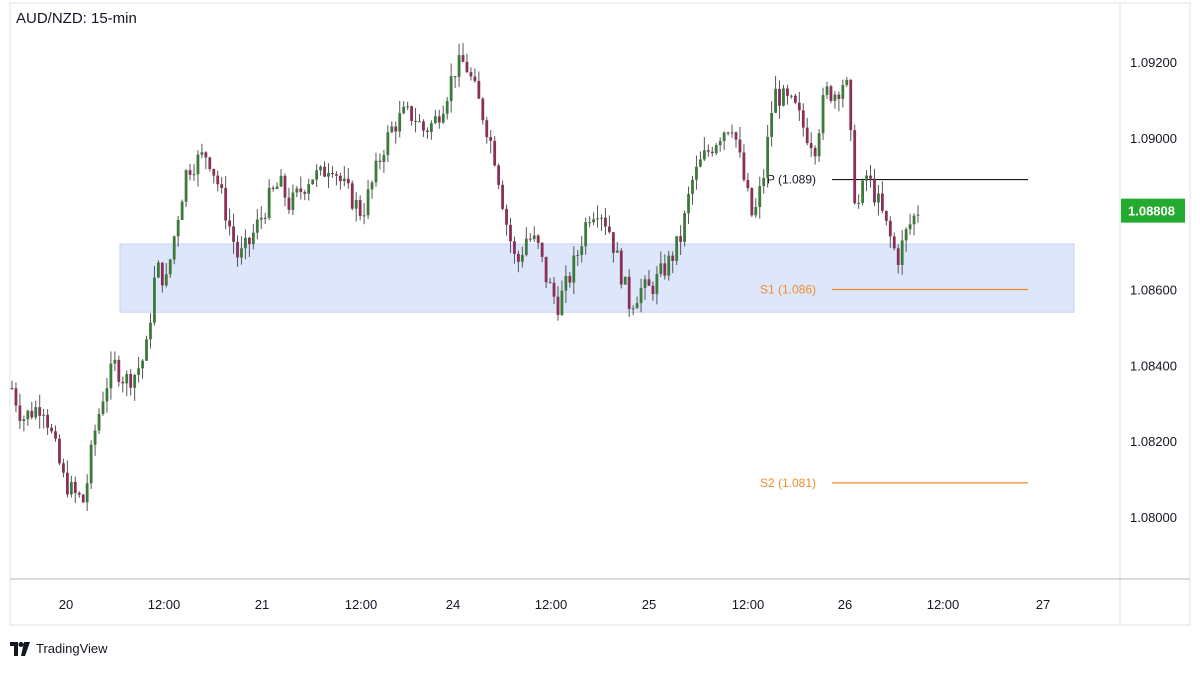  What do you see at coordinates (1153, 62) in the screenshot?
I see `y-tick-label: 1.09200` at bounding box center [1153, 62].